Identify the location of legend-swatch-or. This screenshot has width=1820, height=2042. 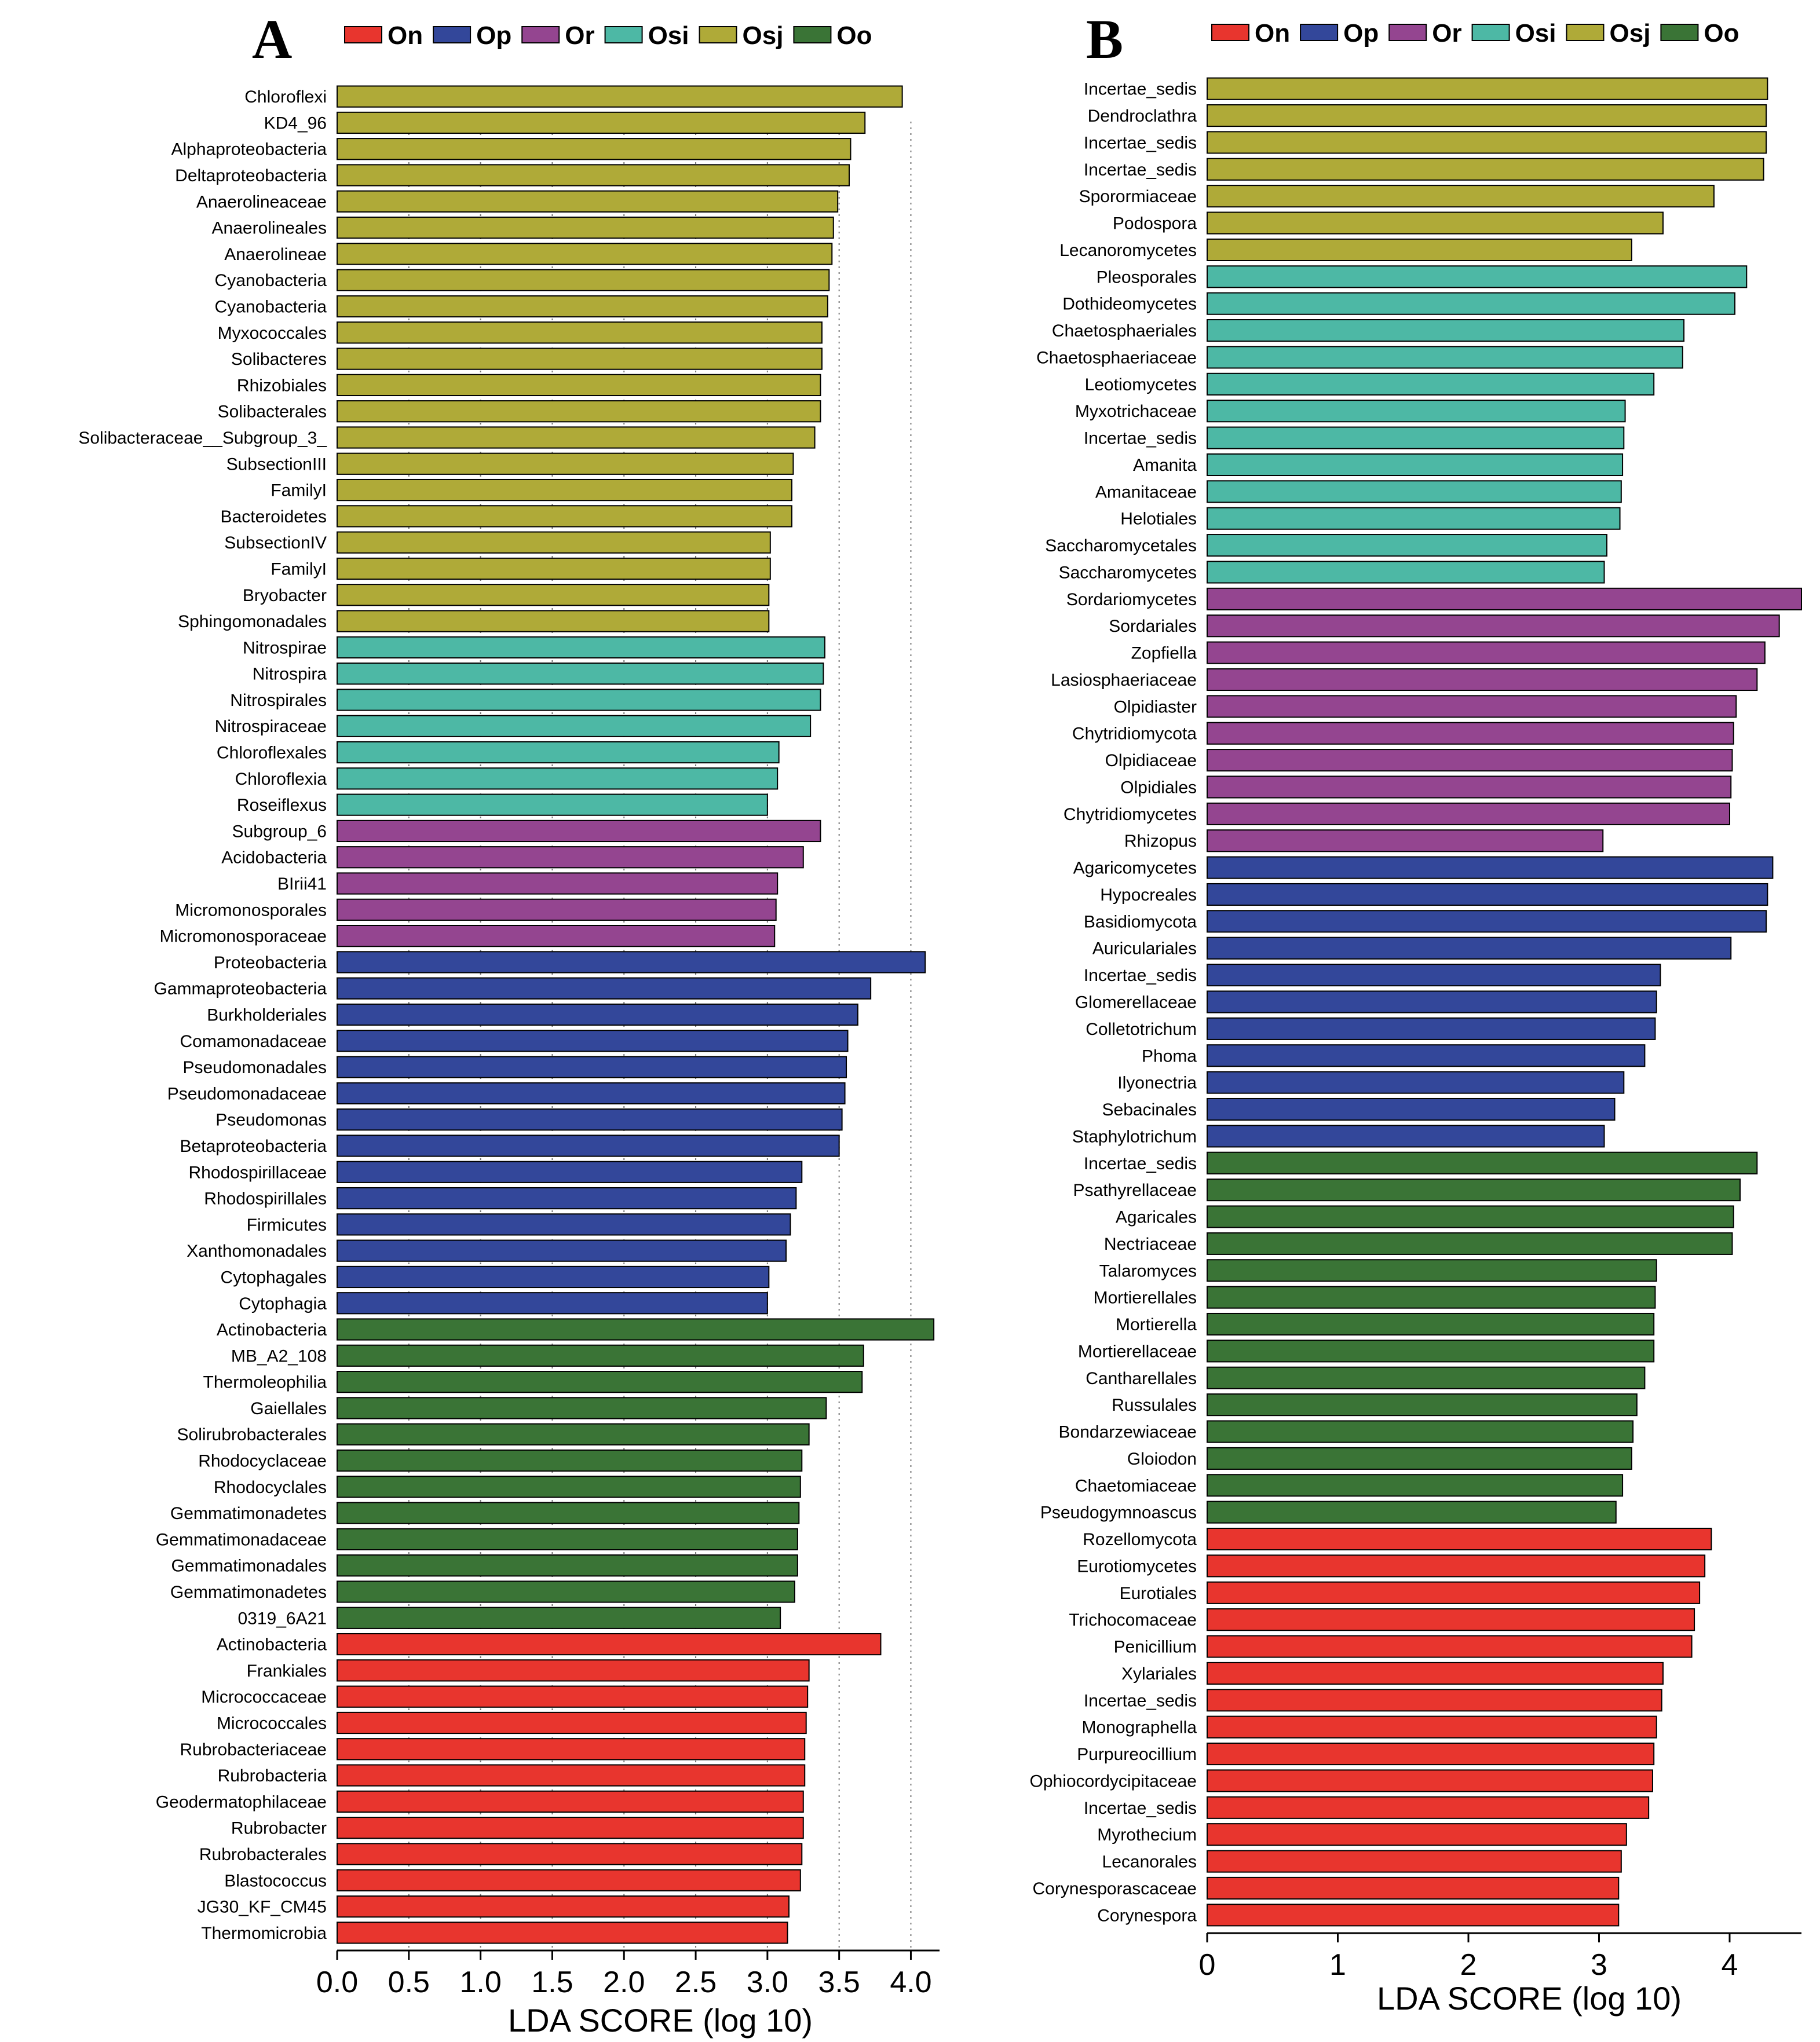
(540, 34).